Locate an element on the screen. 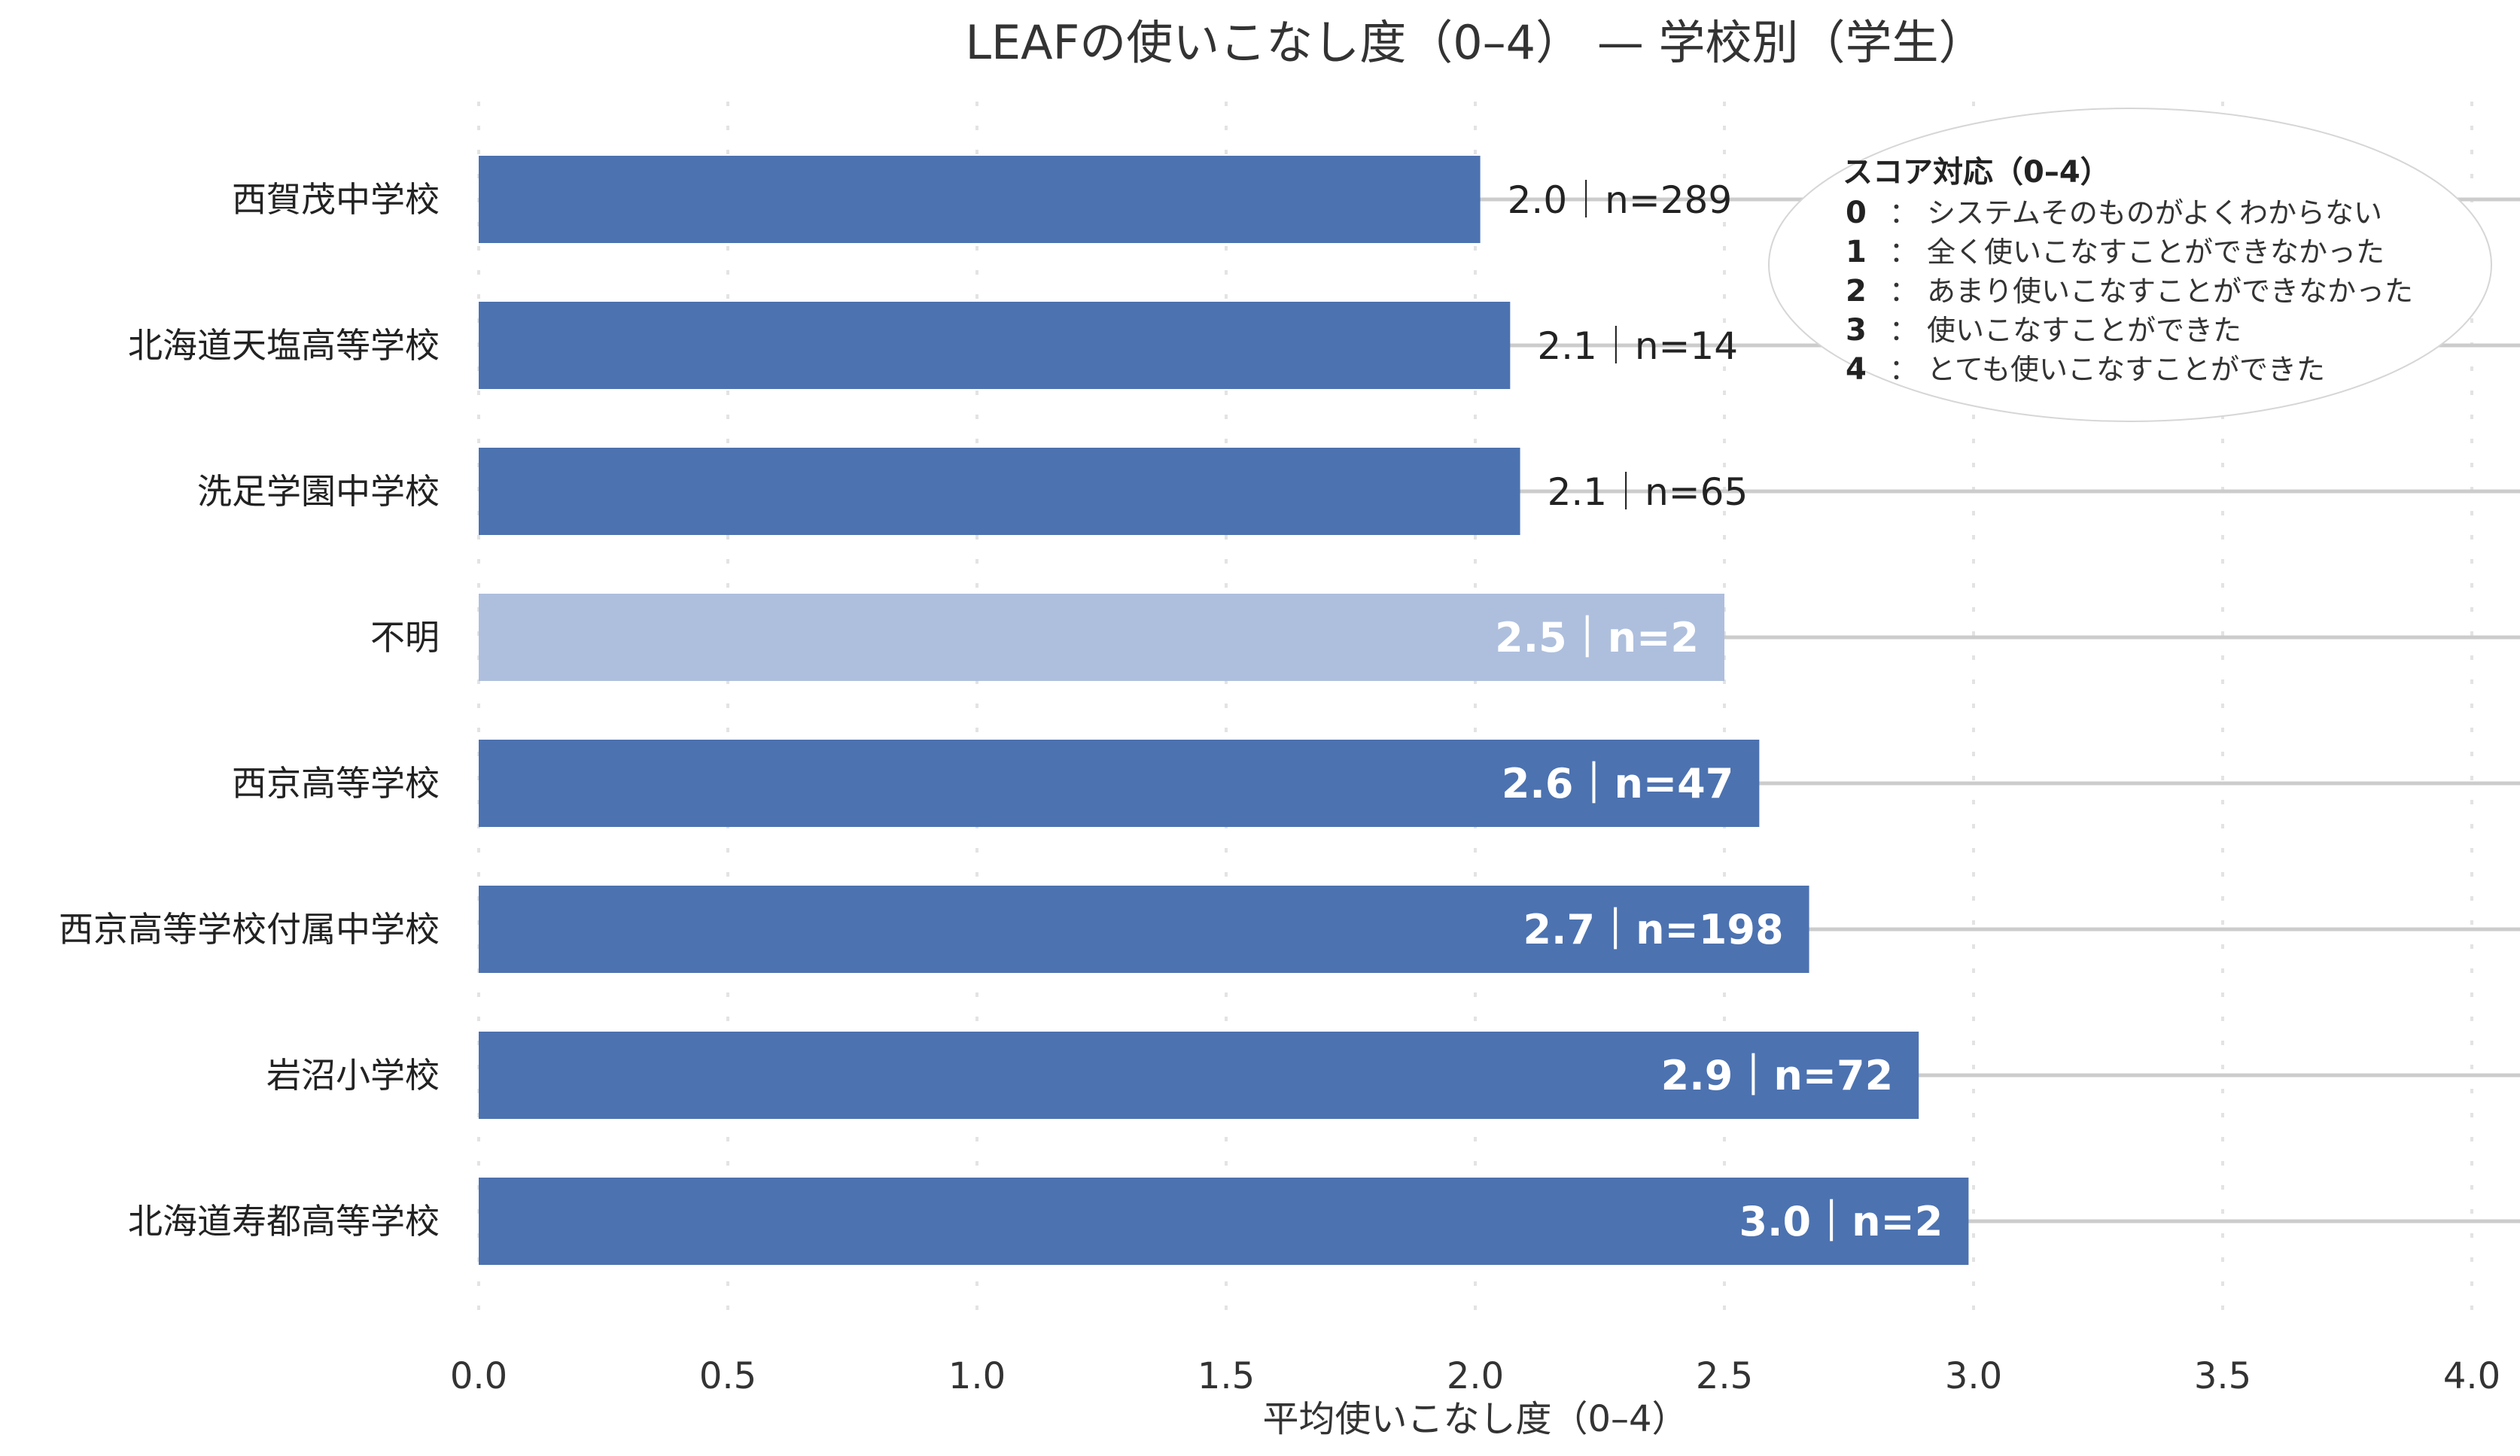  x-tick-label: 1.5 is located at coordinates (1226, 1376).